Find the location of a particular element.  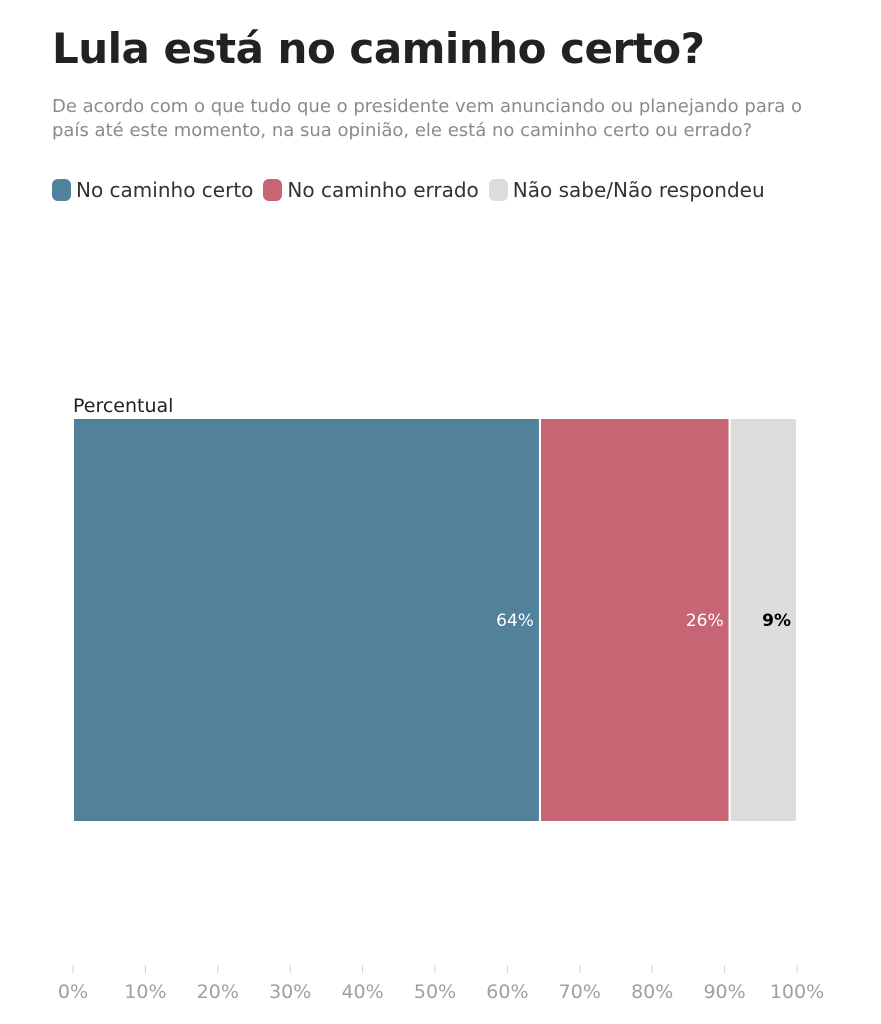

bar-segment-errado is located at coordinates (634, 620).